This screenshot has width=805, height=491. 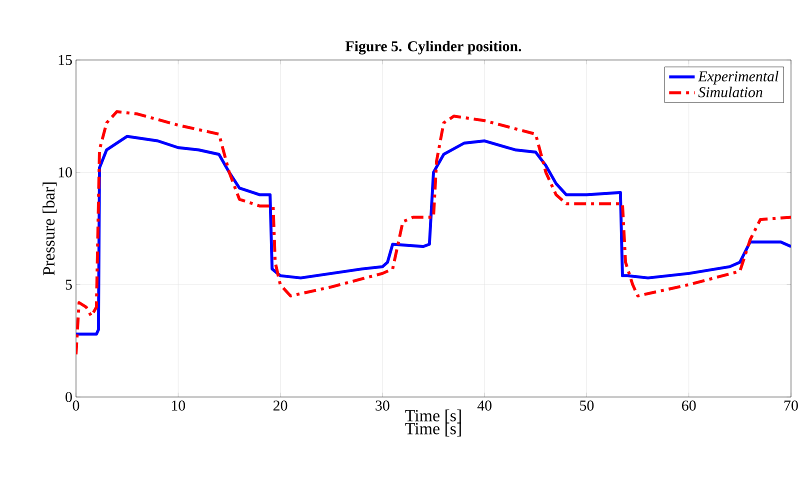 I want to click on text: Time [s], so click(x=433, y=429).